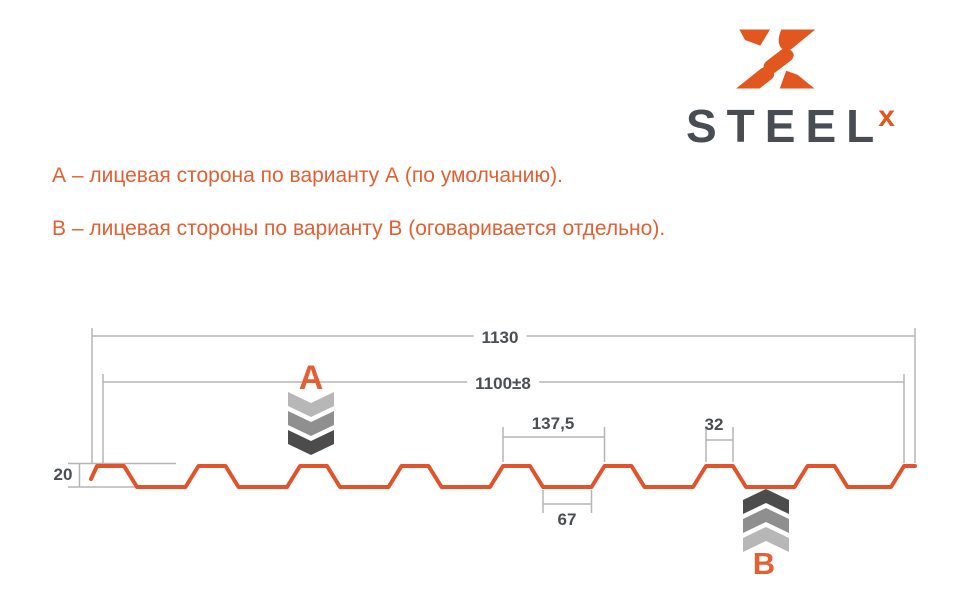 Image resolution: width=970 pixels, height=597 pixels. Describe the element at coordinates (766, 520) in the screenshot. I see `variant-b-chevrons-icon` at that location.